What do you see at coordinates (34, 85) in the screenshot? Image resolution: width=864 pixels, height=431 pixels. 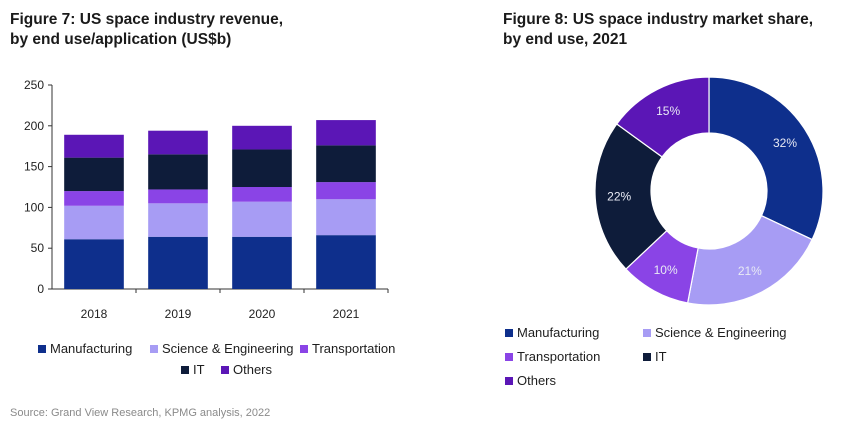 I see `y-tick-label: 250` at bounding box center [34, 85].